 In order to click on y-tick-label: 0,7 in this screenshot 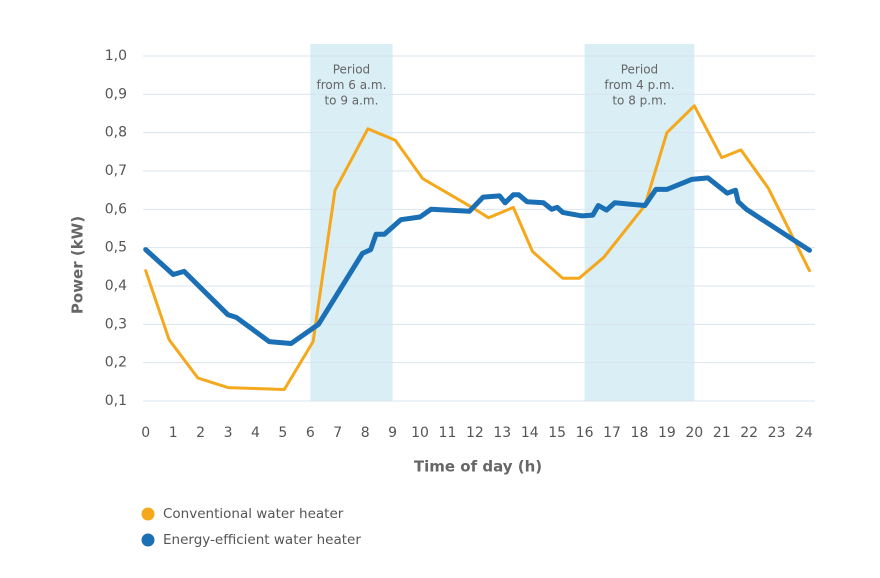, I will do `click(116, 171)`.